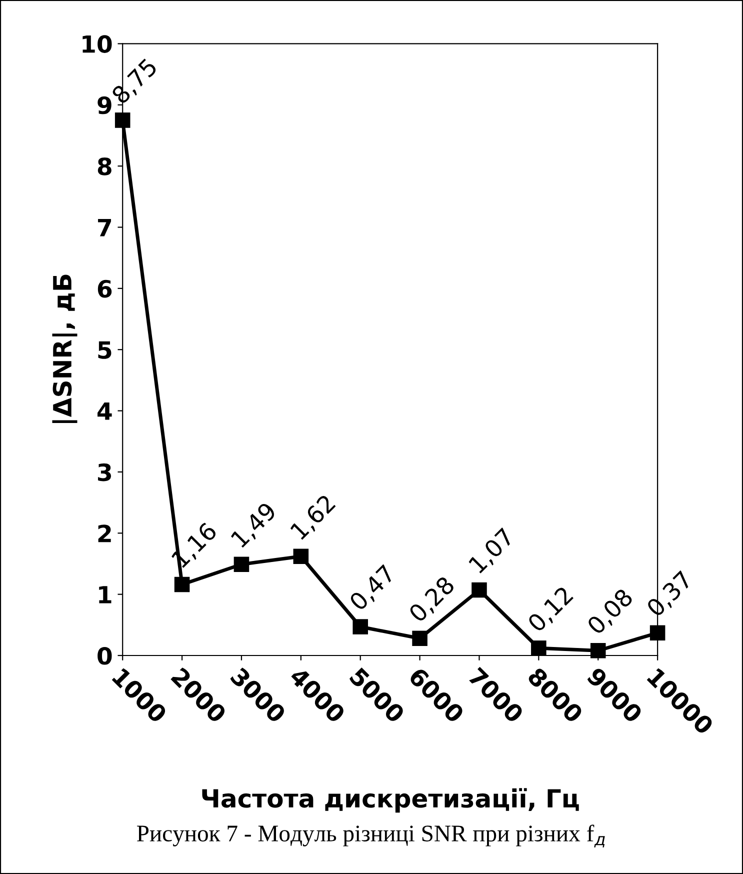 Image resolution: width=743 pixels, height=874 pixels. I want to click on y-tick-label: 7, so click(104, 227).